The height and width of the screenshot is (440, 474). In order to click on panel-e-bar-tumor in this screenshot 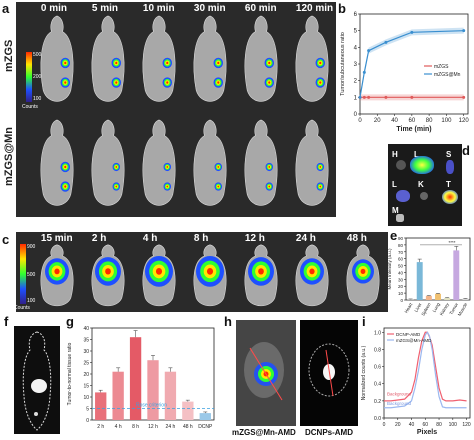, I will do `click(456, 275)`.